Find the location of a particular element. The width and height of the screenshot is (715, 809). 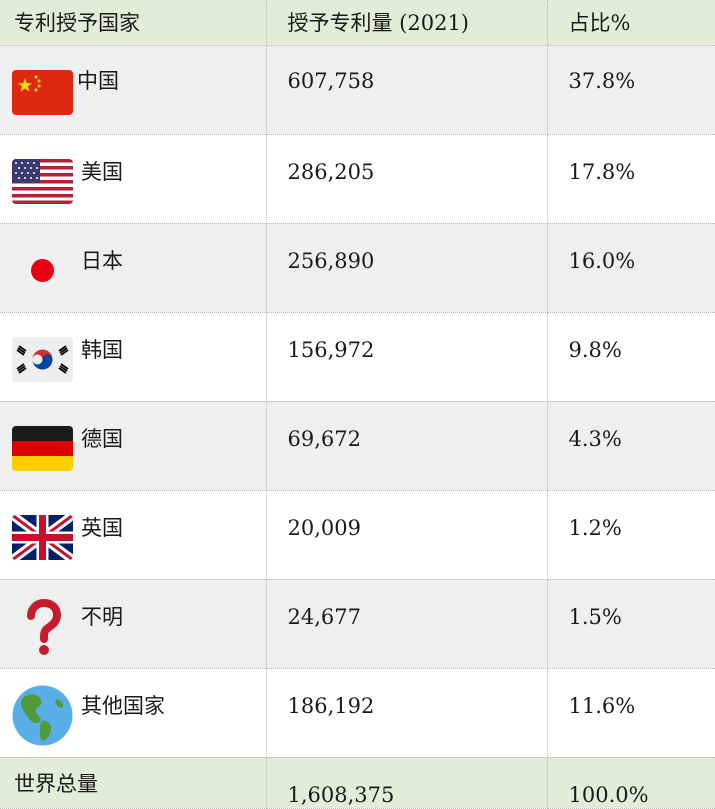

total-granted: 1,608,375 is located at coordinates (407, 783).